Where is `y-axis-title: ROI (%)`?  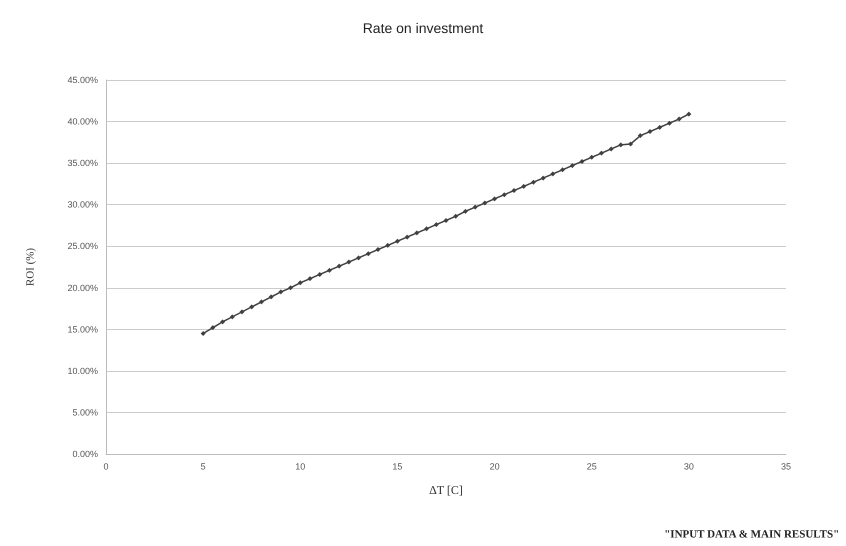 y-axis-title: ROI (%) is located at coordinates (30, 267).